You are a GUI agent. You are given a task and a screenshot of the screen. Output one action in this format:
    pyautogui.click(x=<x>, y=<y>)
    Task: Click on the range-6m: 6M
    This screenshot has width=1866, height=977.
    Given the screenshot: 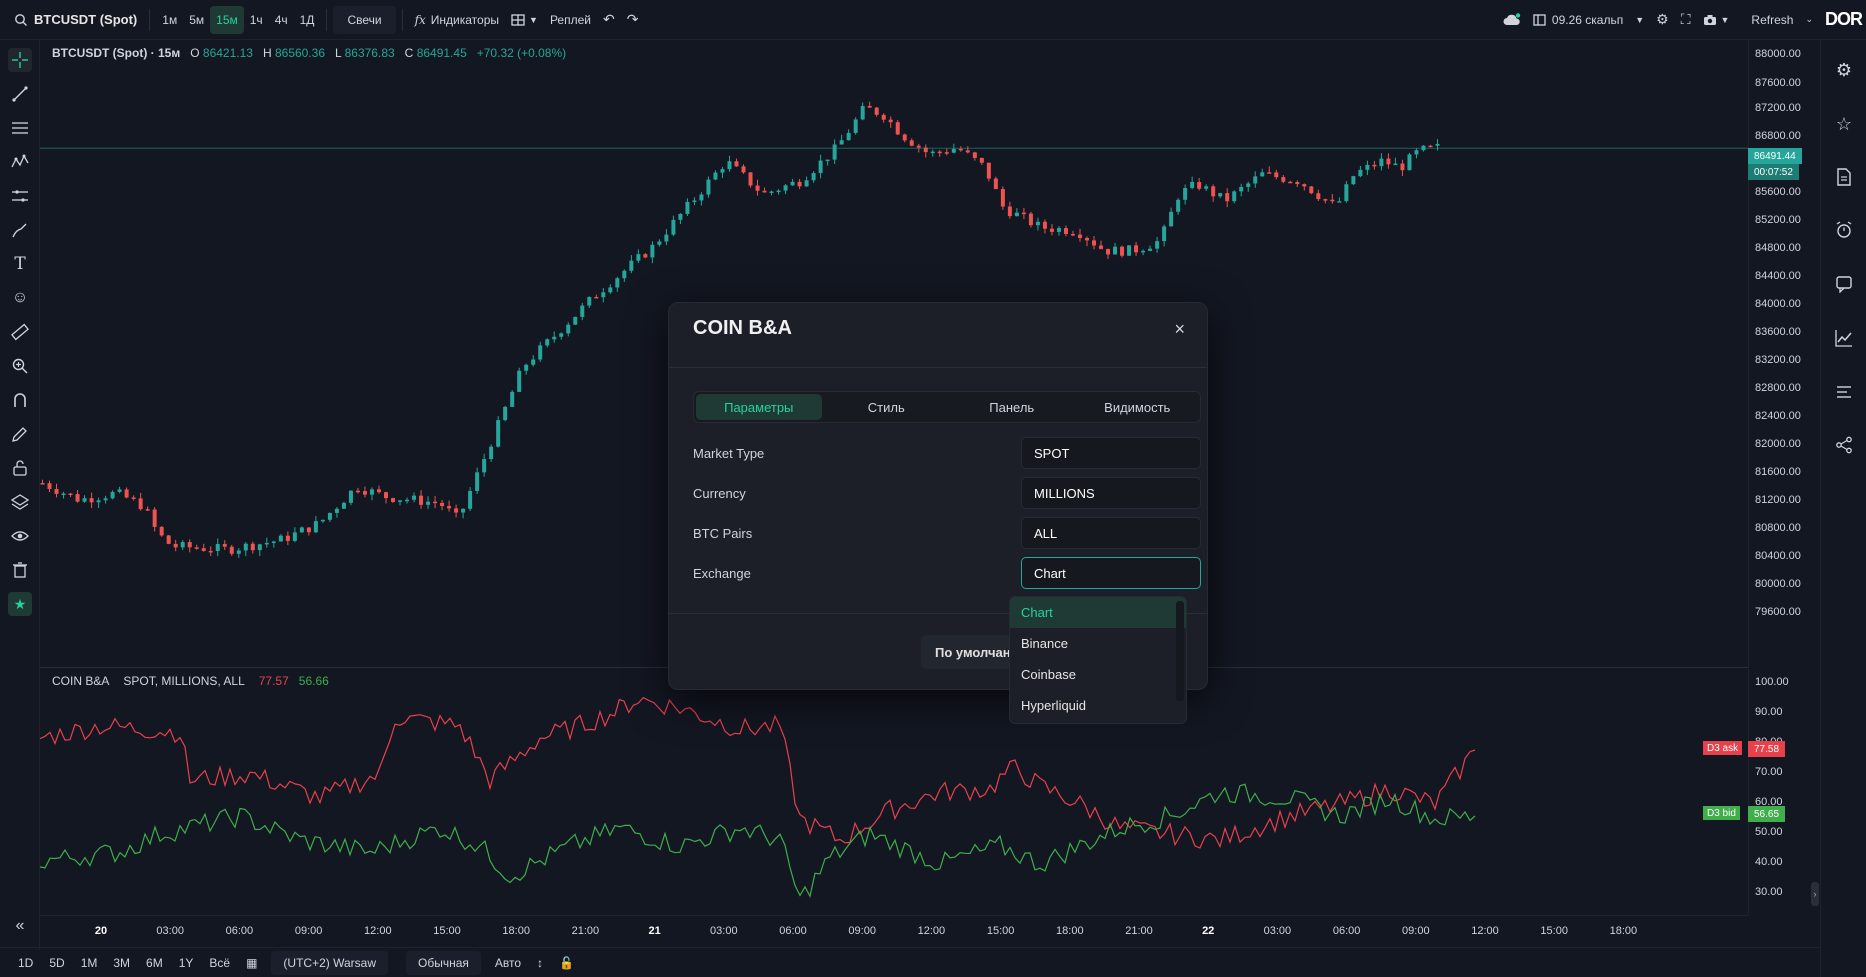 What is the action you would take?
    pyautogui.click(x=154, y=962)
    